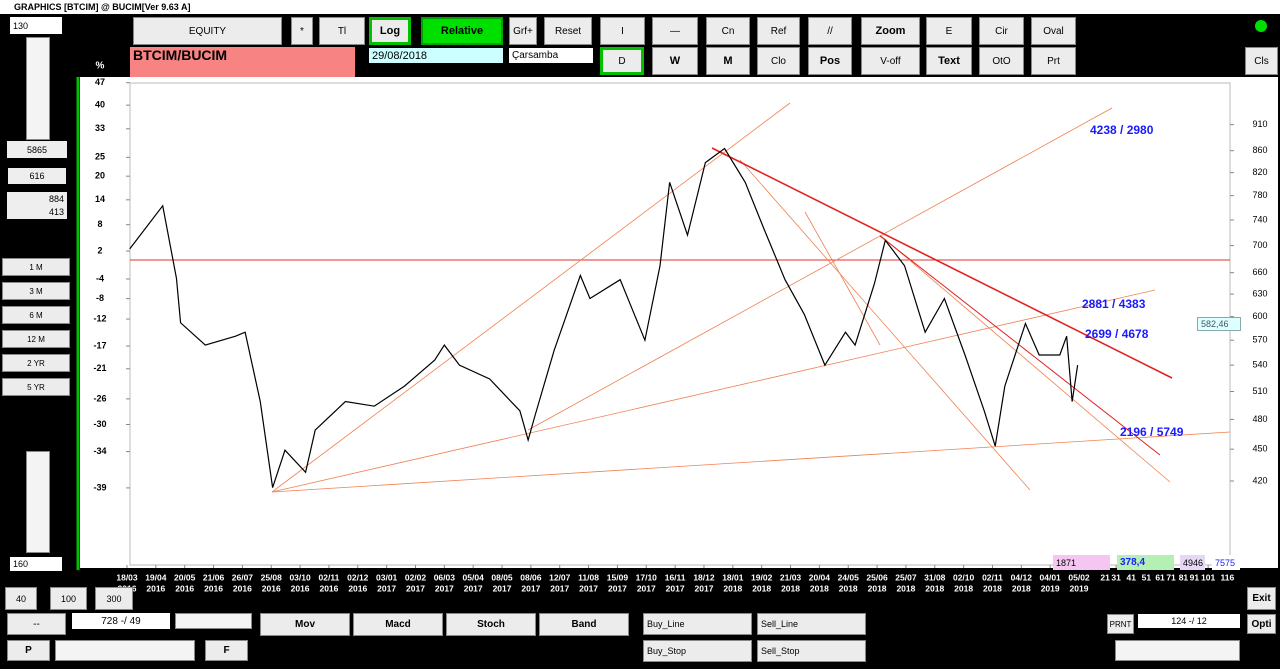 Image resolution: width=1280 pixels, height=669 pixels. Describe the element at coordinates (622, 31) in the screenshot. I see `toolbar-button: I` at that location.